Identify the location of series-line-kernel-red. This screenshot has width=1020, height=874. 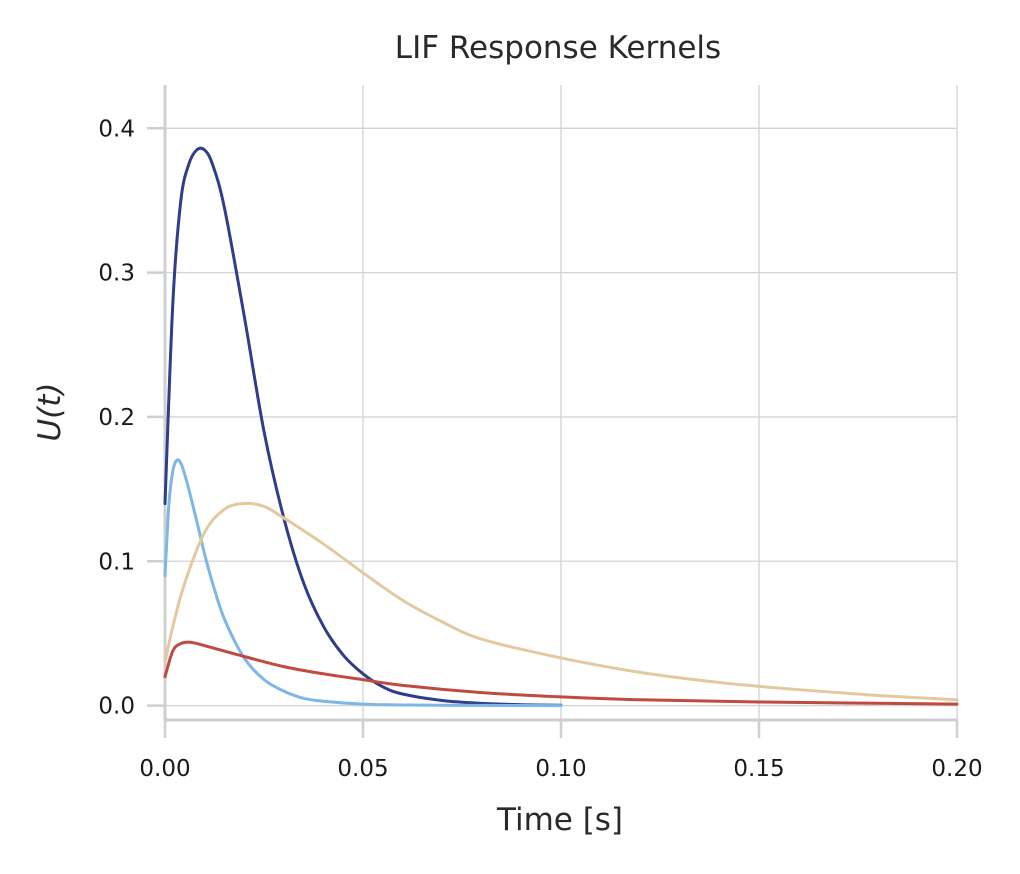
(561, 673).